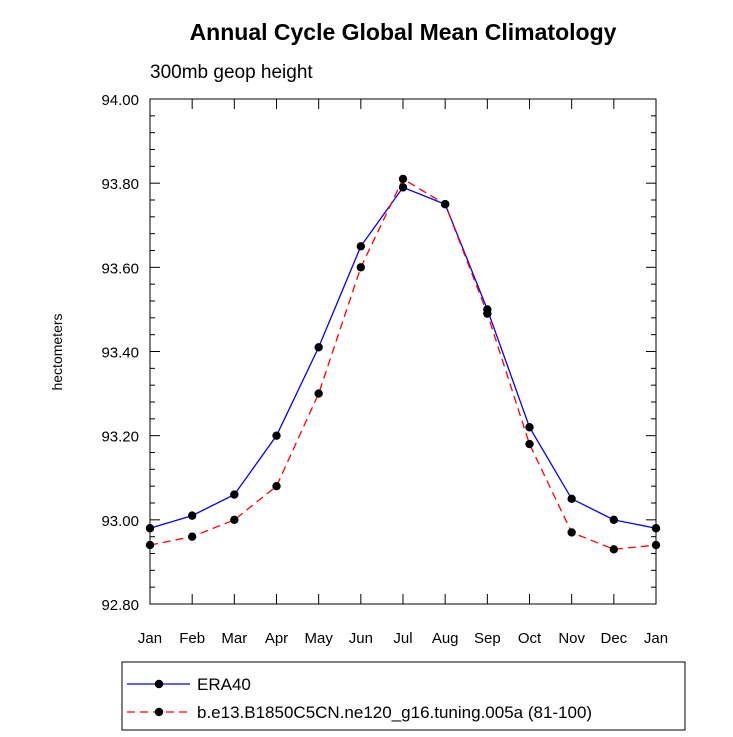  What do you see at coordinates (403, 32) in the screenshot?
I see `chart-title: Annual Cycle Global Mean Climatology` at bounding box center [403, 32].